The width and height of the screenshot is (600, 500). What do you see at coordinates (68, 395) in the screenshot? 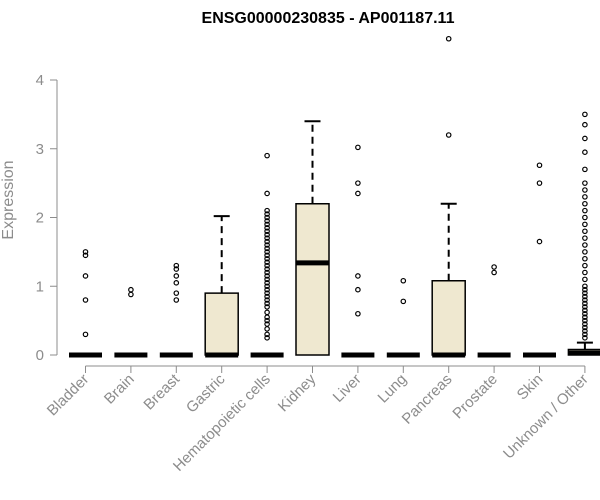
I see `x-tick-label: Bladder` at bounding box center [68, 395].